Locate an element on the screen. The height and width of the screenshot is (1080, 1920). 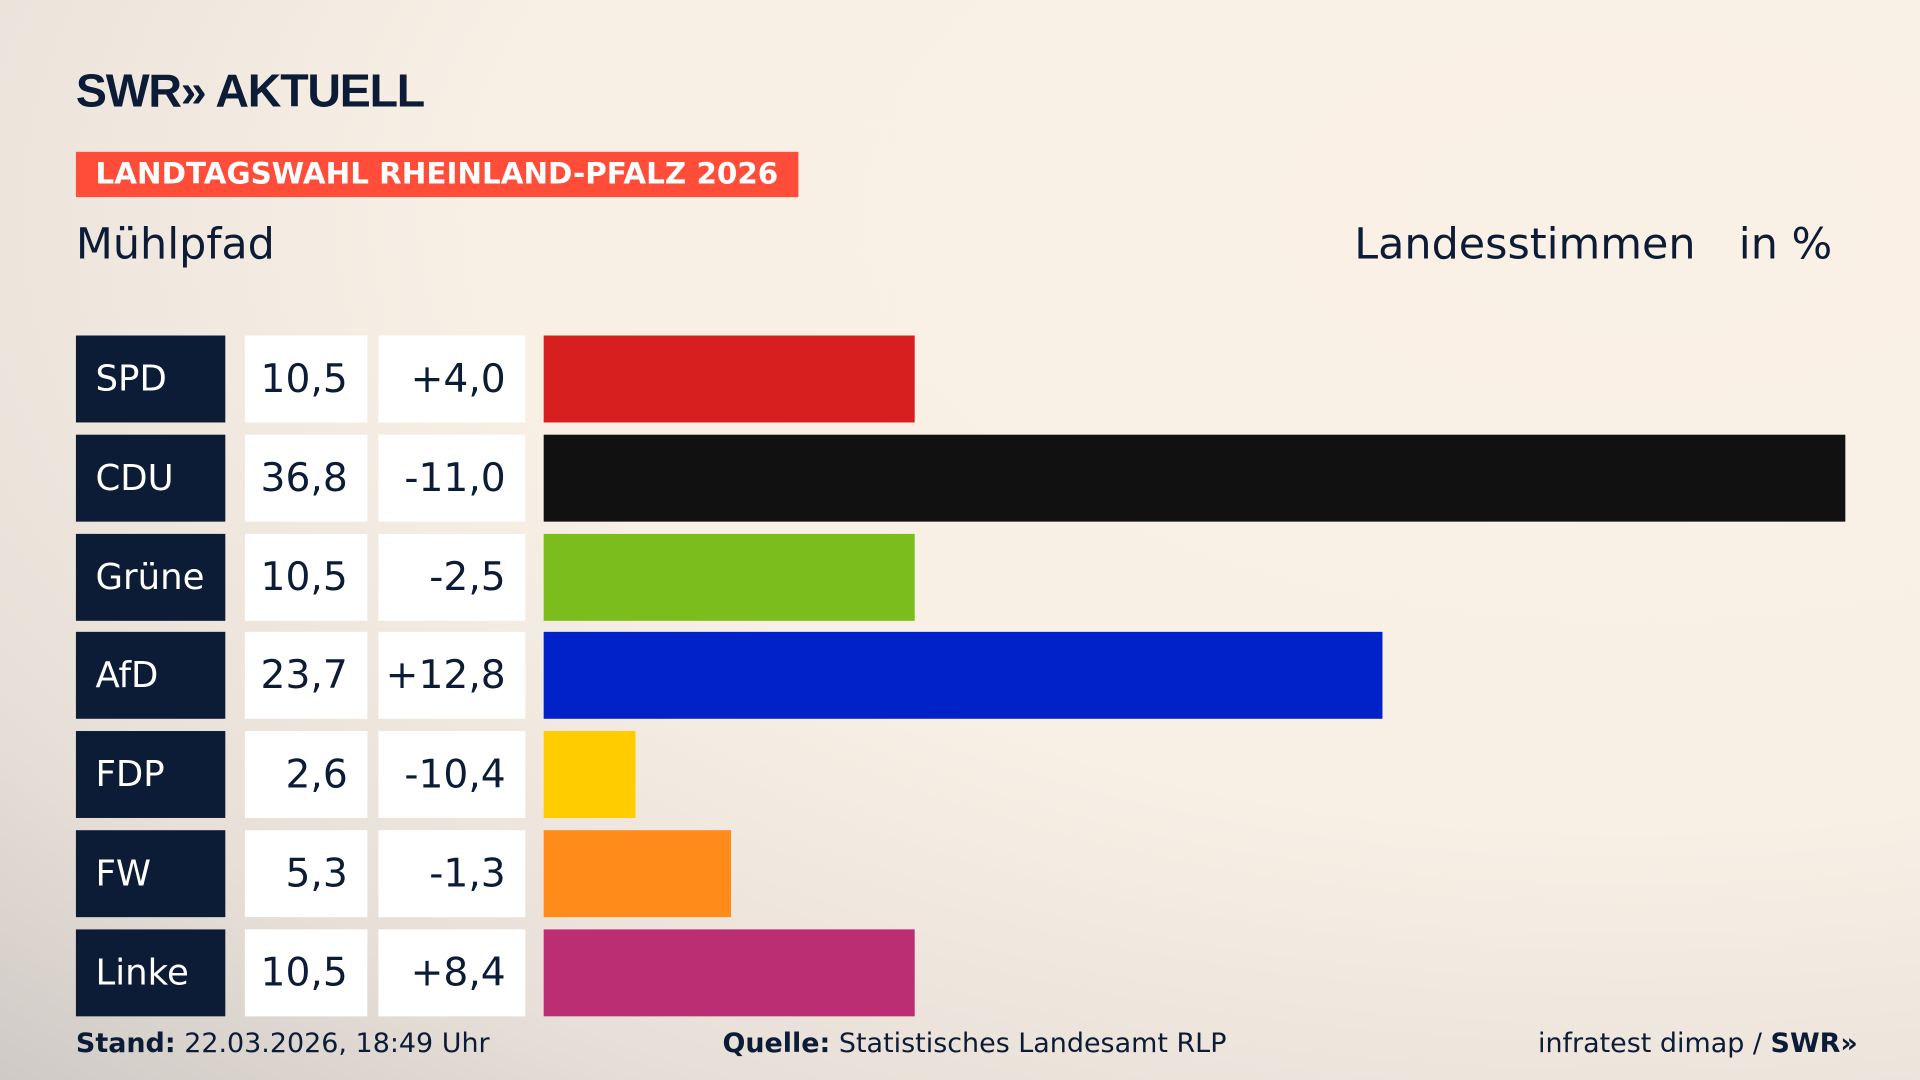
unit-label: in % is located at coordinates (1785, 245).